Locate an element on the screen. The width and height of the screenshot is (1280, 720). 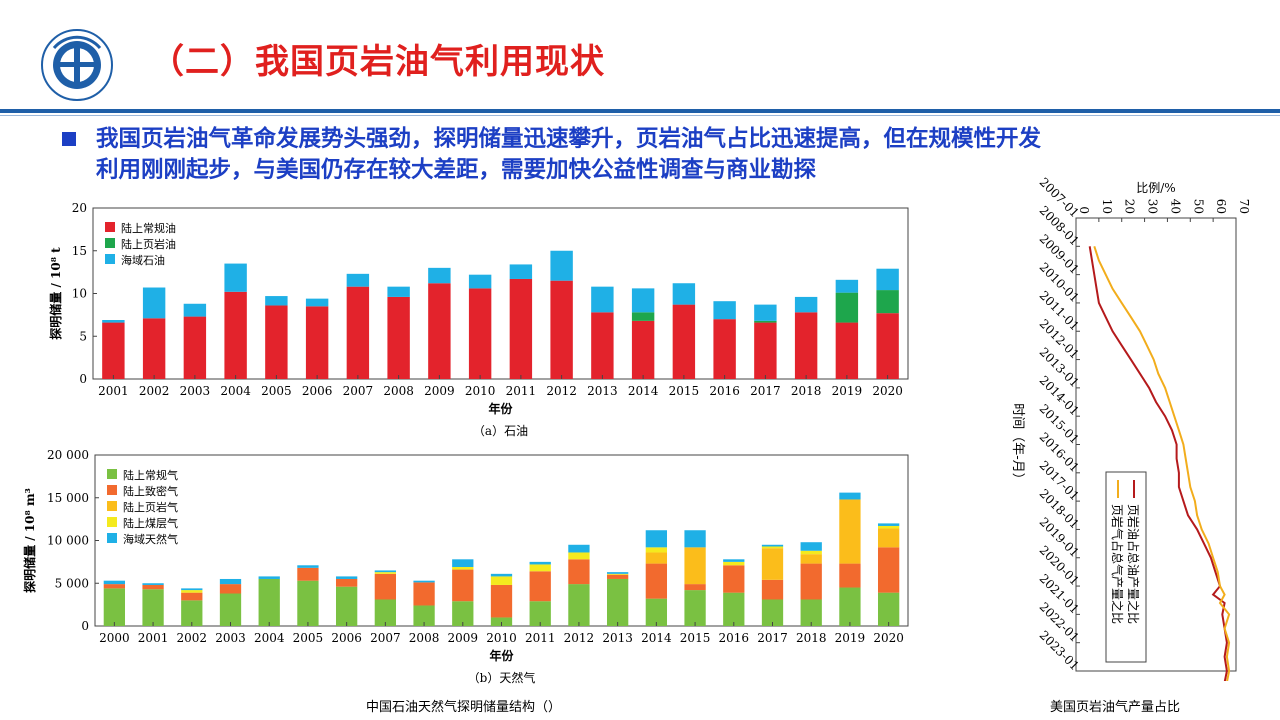
legend-label: 陆上常规气 is located at coordinates (150, 475).